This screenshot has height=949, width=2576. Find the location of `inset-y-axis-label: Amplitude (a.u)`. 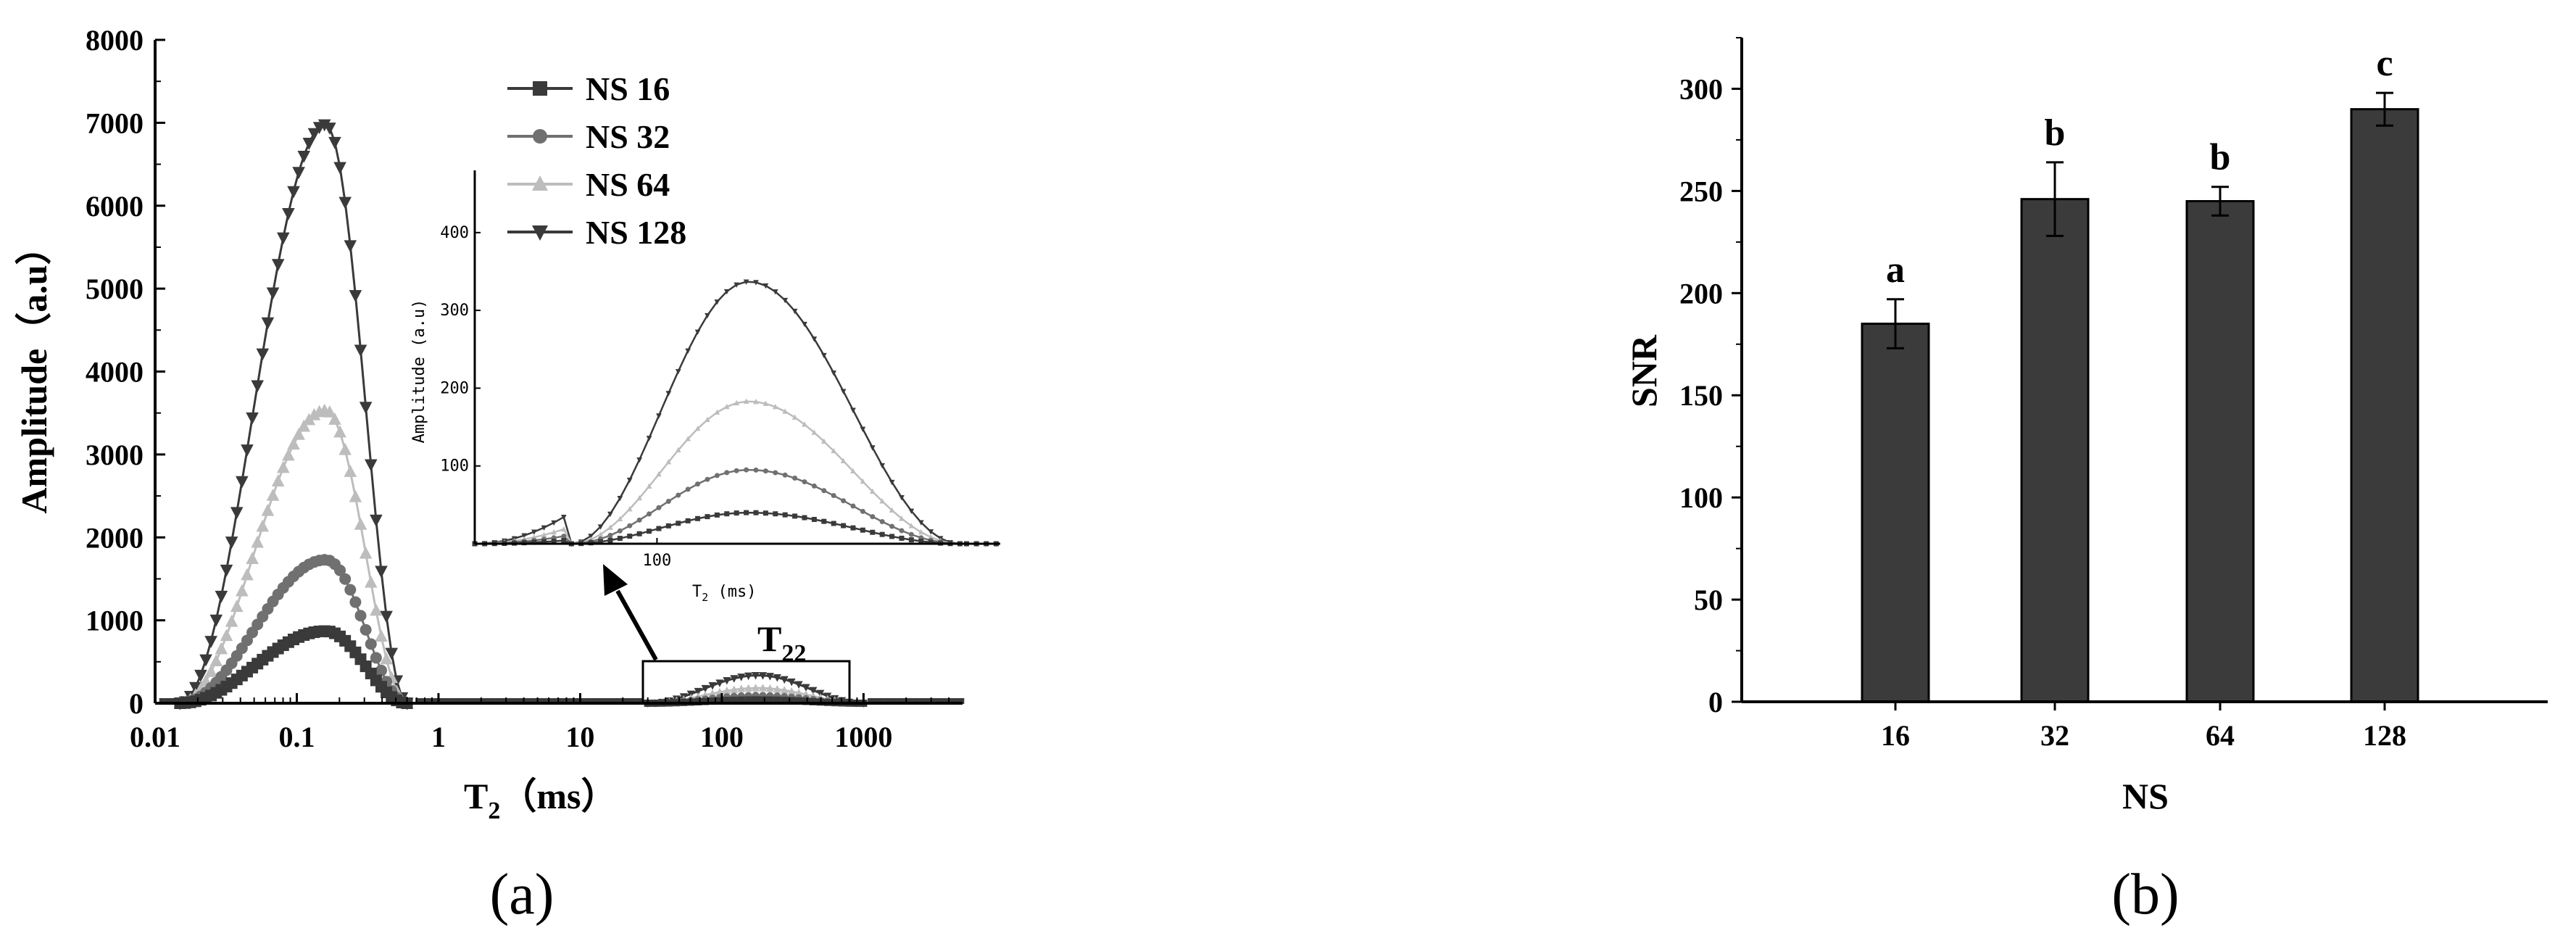

inset-y-axis-label: Amplitude (a.u) is located at coordinates (419, 371).